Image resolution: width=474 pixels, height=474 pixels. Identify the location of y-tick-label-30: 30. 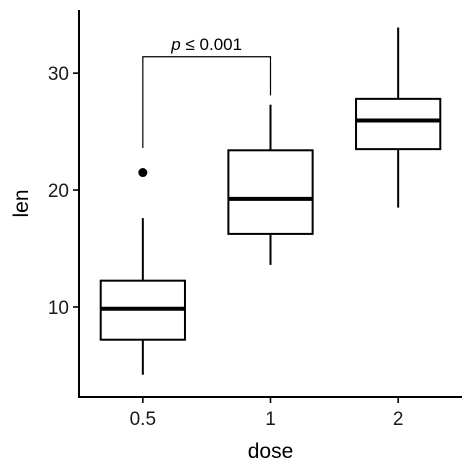
(58, 74).